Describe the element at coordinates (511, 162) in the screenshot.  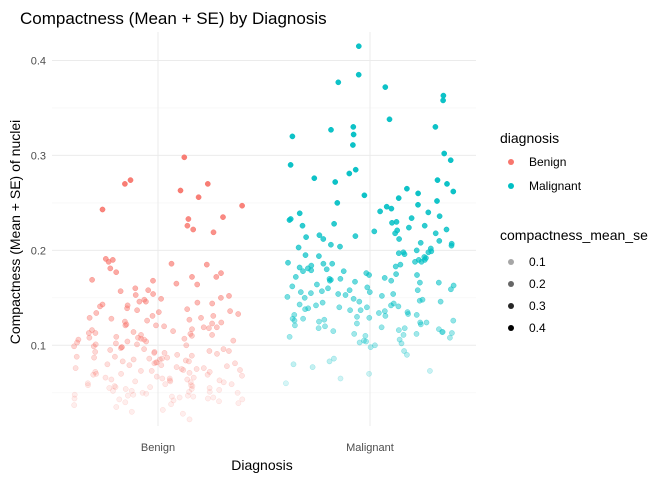
I see `legend-key-benign` at that location.